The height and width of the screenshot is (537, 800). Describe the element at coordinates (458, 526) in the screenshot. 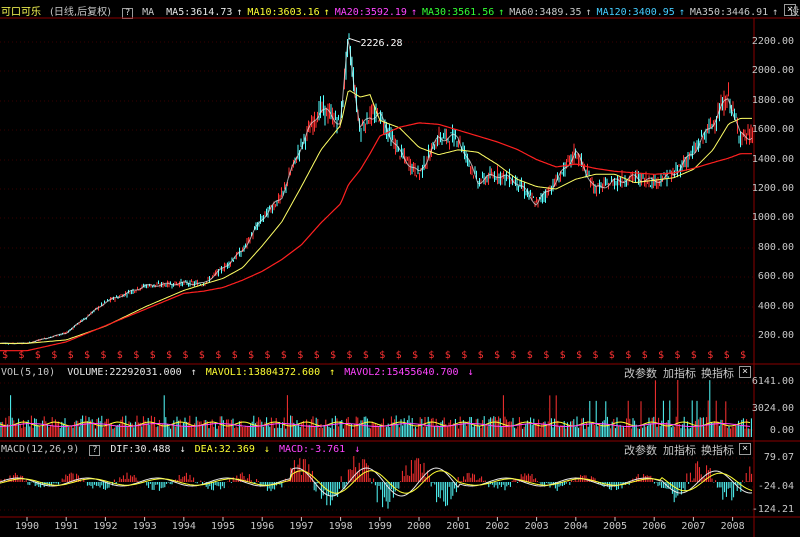

I see `year-label: 2001` at that location.